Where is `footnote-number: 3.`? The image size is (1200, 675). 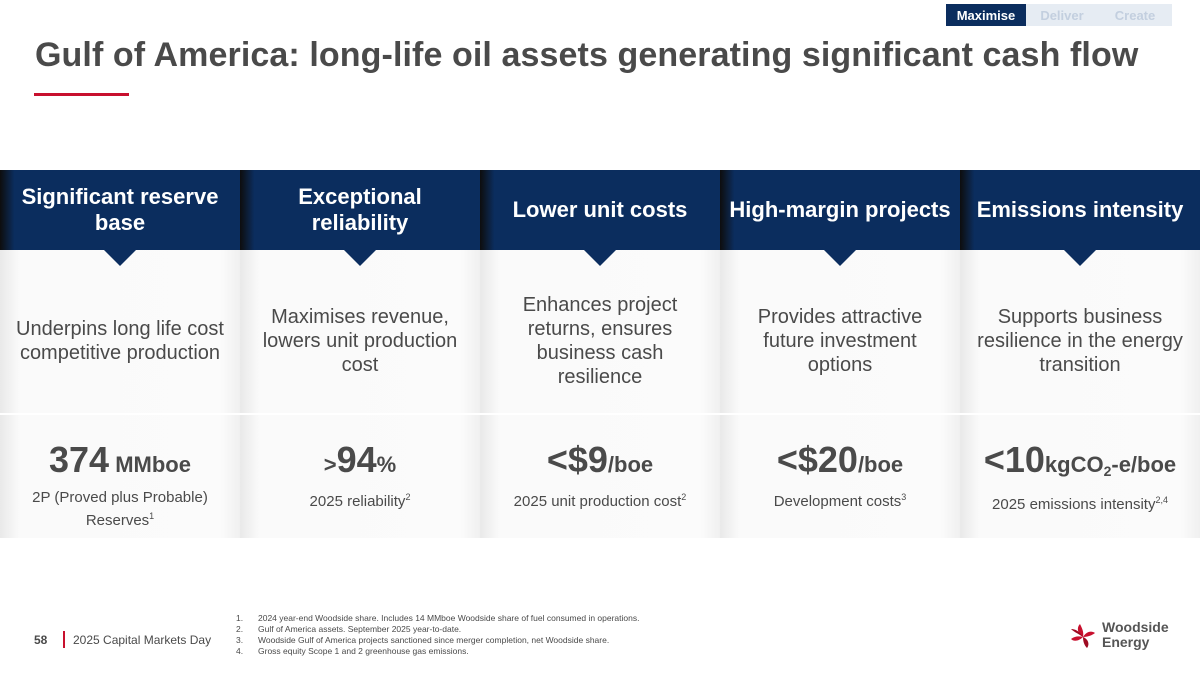
footnote-number: 3. is located at coordinates (240, 640).